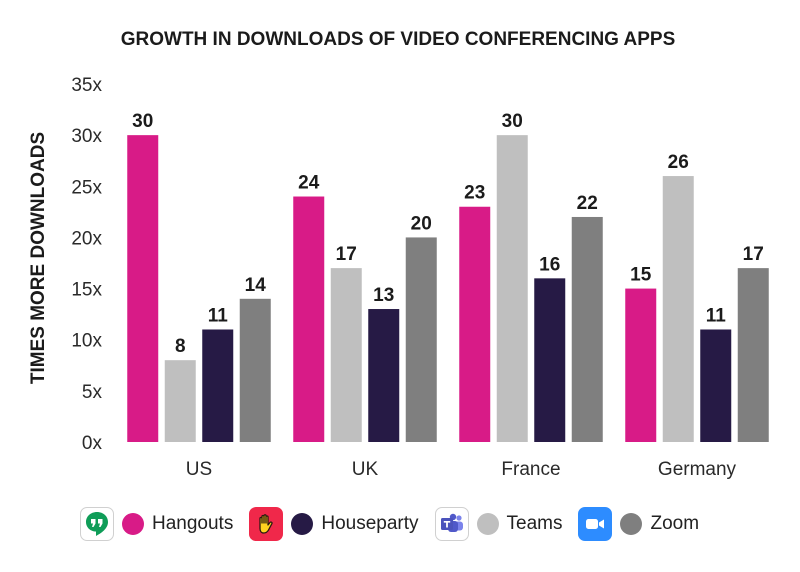 The image size is (800, 572). I want to click on data-label-houseparty-uk: 13, so click(383, 295).